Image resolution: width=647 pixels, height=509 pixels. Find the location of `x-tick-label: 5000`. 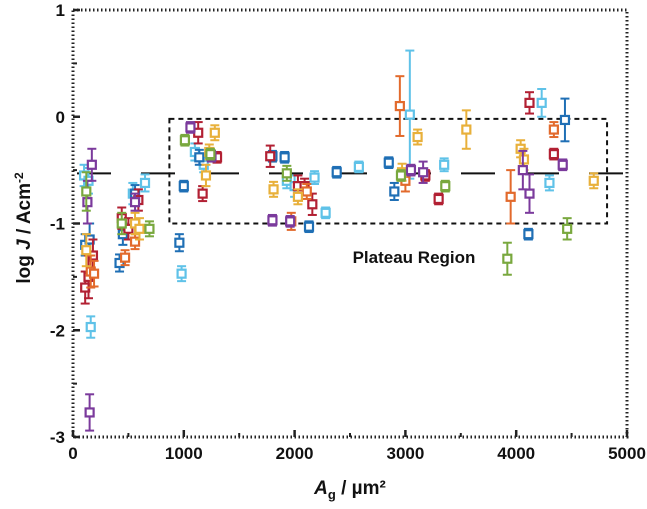

x-tick-label: 5000 is located at coordinates (627, 453).